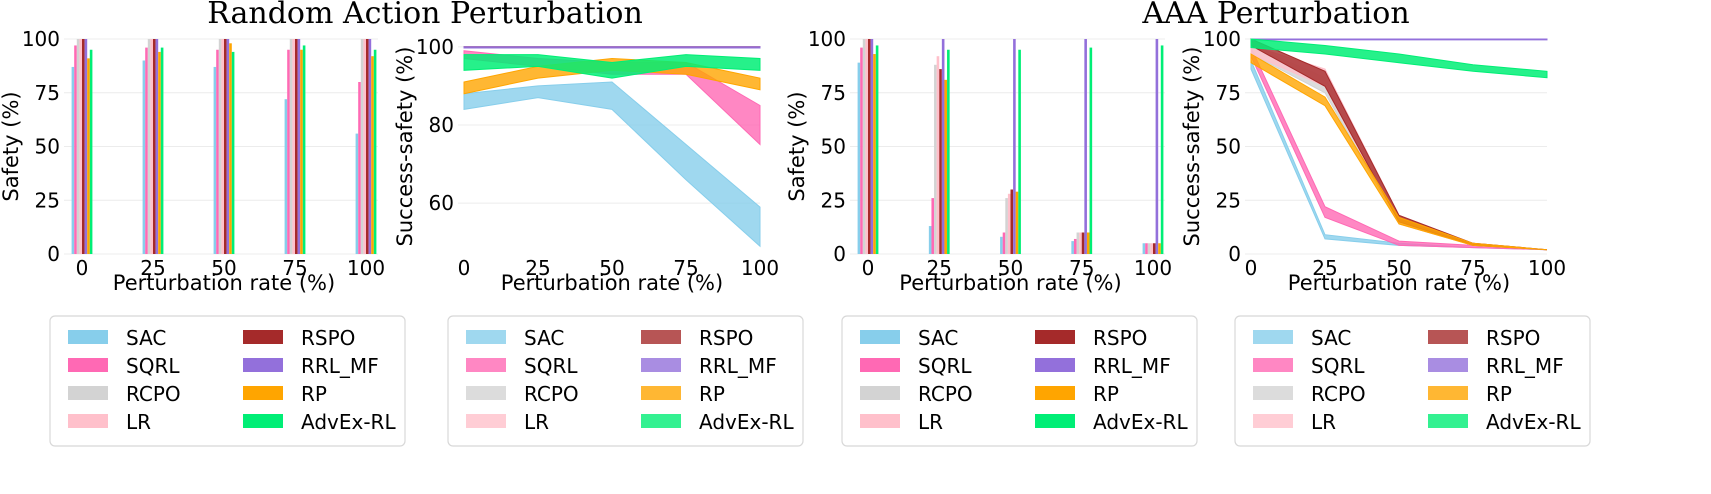 The height and width of the screenshot is (494, 1711). I want to click on y-tick-label: 60, so click(441, 203).